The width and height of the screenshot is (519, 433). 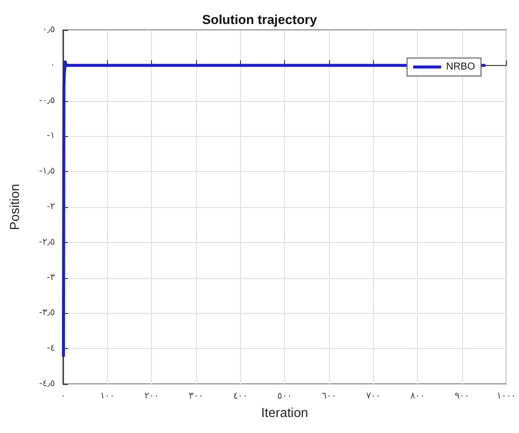 I want to click on x-tick-label: ٥٠٠, so click(x=284, y=397).